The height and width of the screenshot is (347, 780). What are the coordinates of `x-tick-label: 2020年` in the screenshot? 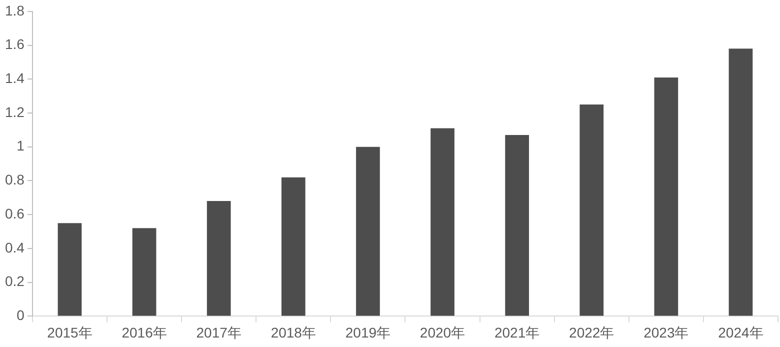 It's located at (443, 332).